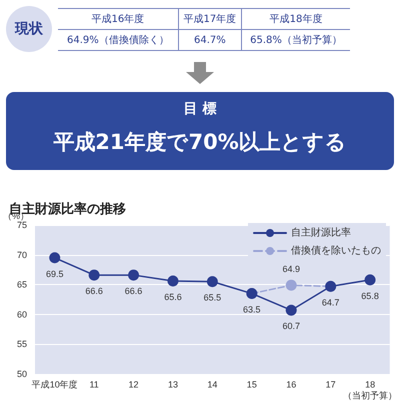 The width and height of the screenshot is (400, 404). Describe the element at coordinates (21, 285) in the screenshot. I see `y-tick-label: 65` at that location.